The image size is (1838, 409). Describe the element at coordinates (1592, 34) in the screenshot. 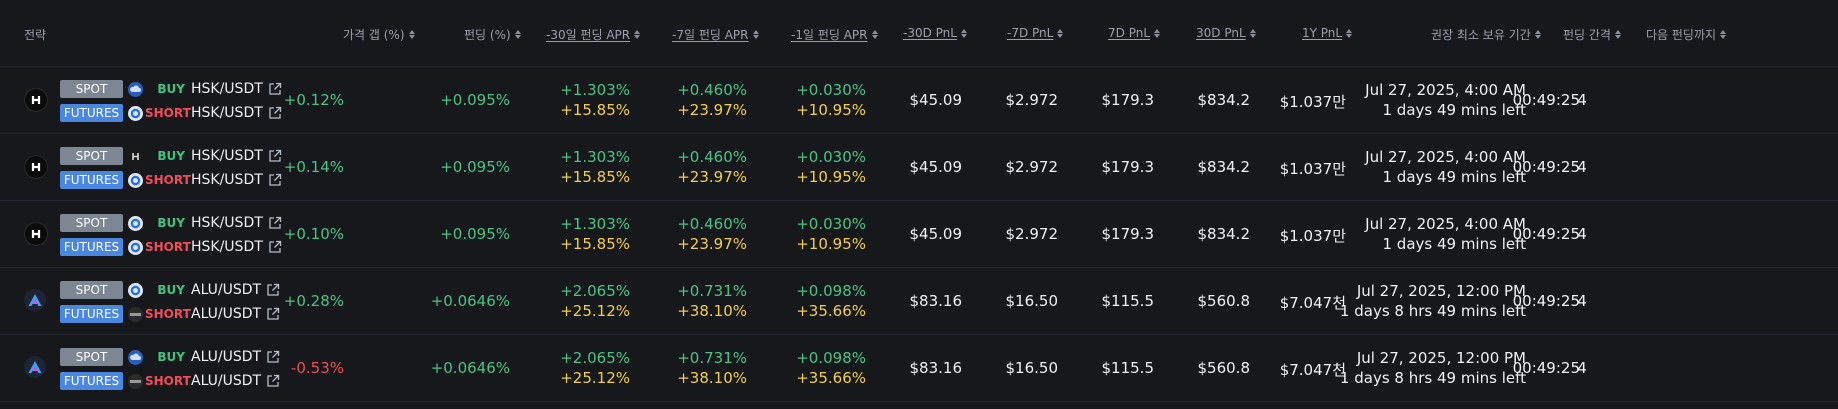

I see `header-interval: 펀딩 간격` at that location.